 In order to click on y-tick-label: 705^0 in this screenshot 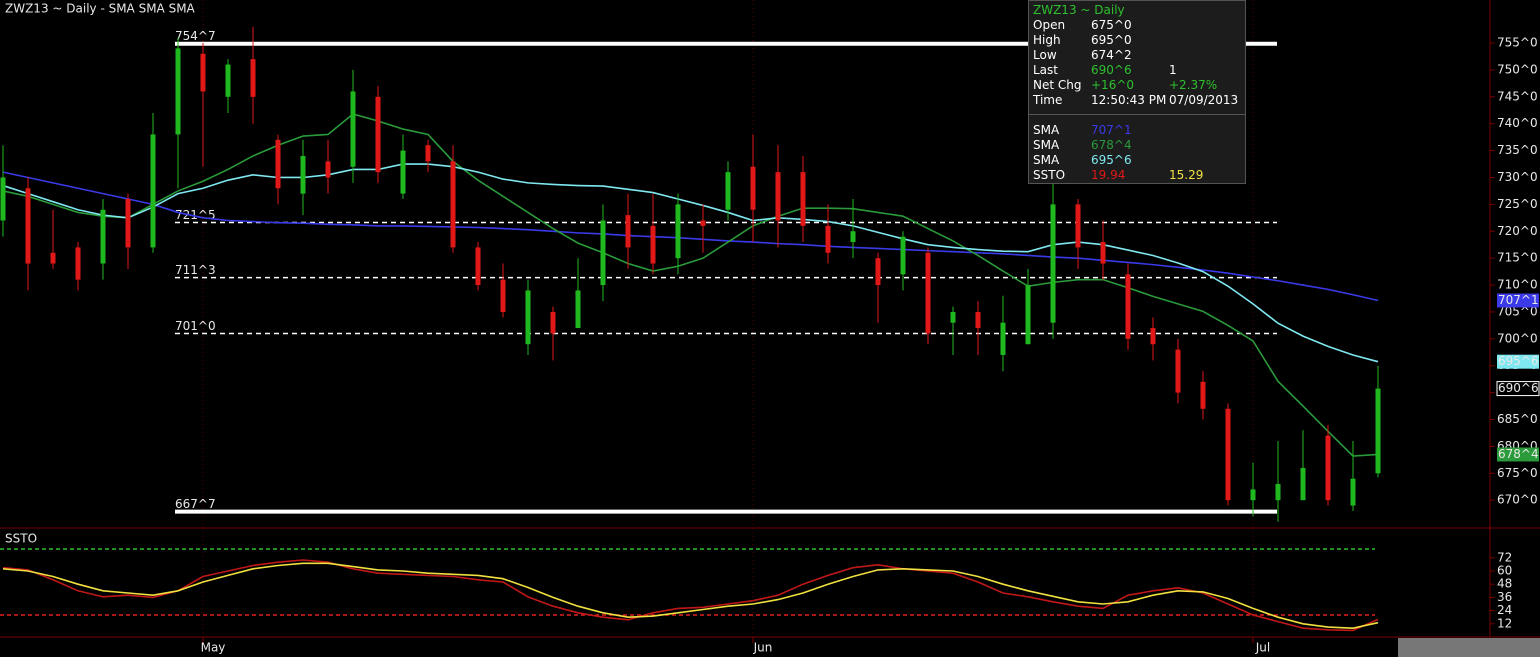, I will do `click(1517, 311)`.